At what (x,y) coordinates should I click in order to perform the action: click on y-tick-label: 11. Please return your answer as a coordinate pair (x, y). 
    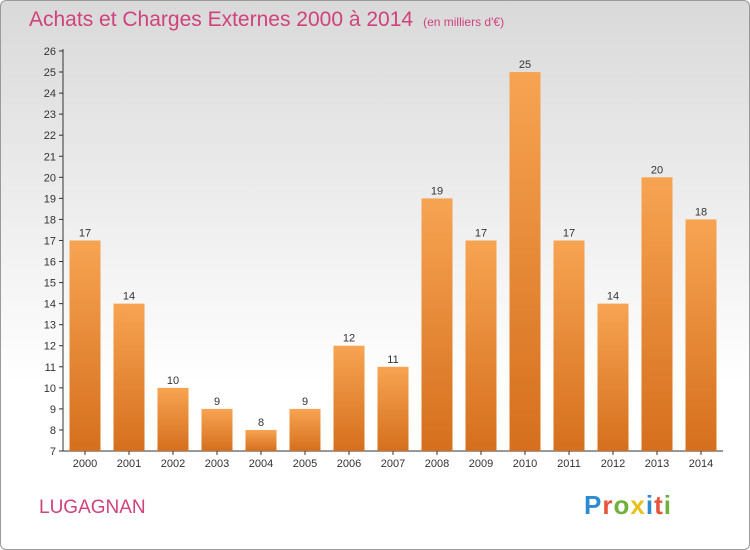
    Looking at the image, I should click on (50, 368).